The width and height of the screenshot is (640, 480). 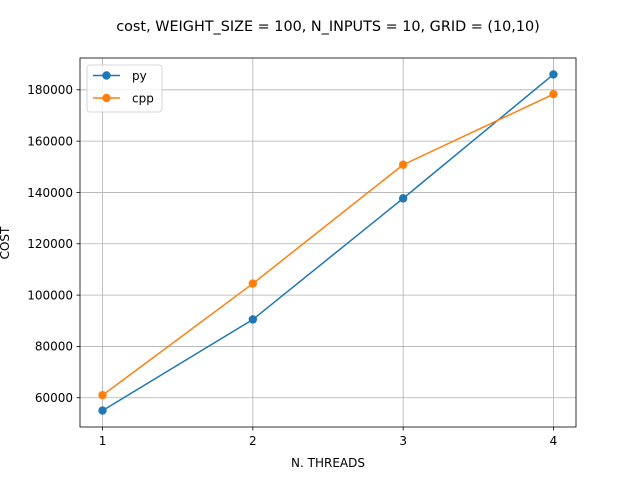 I want to click on x-axis-label: N. THREADS, so click(x=328, y=463).